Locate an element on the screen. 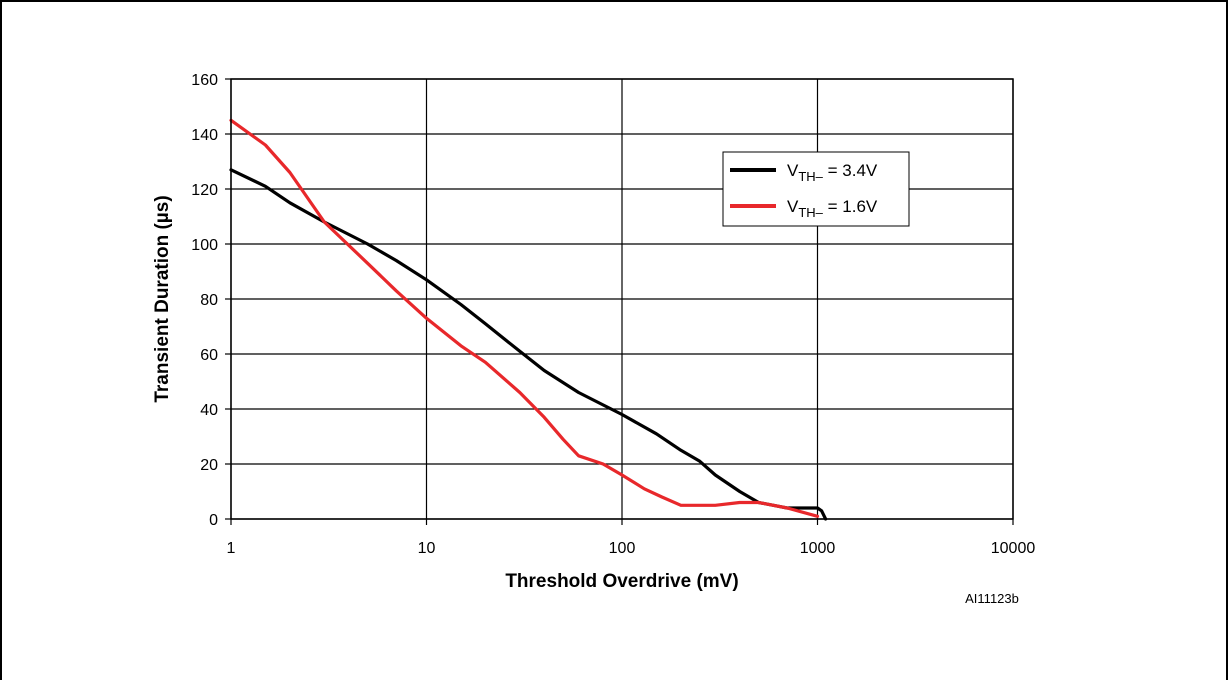  y-tick-label: 60 is located at coordinates (209, 355).